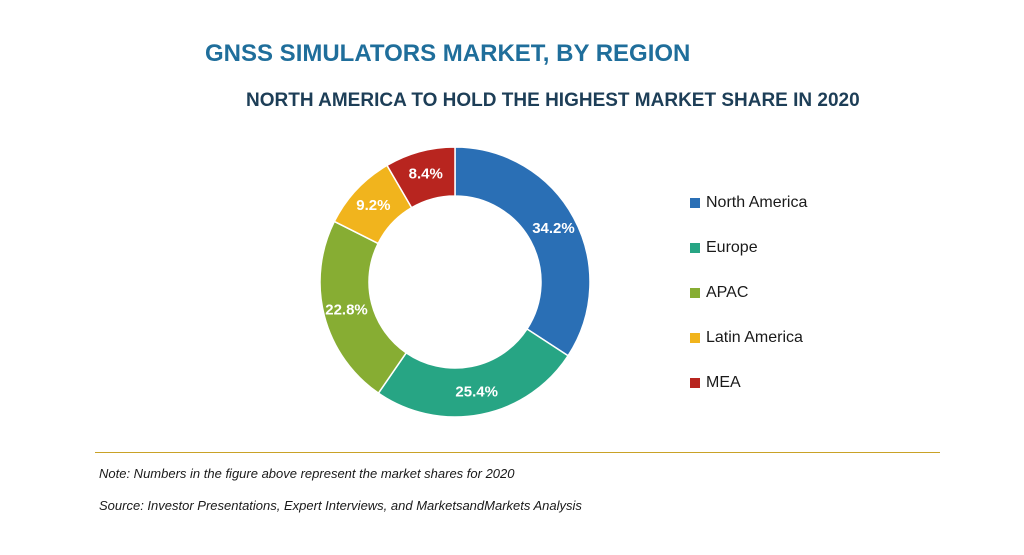 This screenshot has height=555, width=1024. What do you see at coordinates (732, 247) in the screenshot?
I see `legend-label: Europe` at bounding box center [732, 247].